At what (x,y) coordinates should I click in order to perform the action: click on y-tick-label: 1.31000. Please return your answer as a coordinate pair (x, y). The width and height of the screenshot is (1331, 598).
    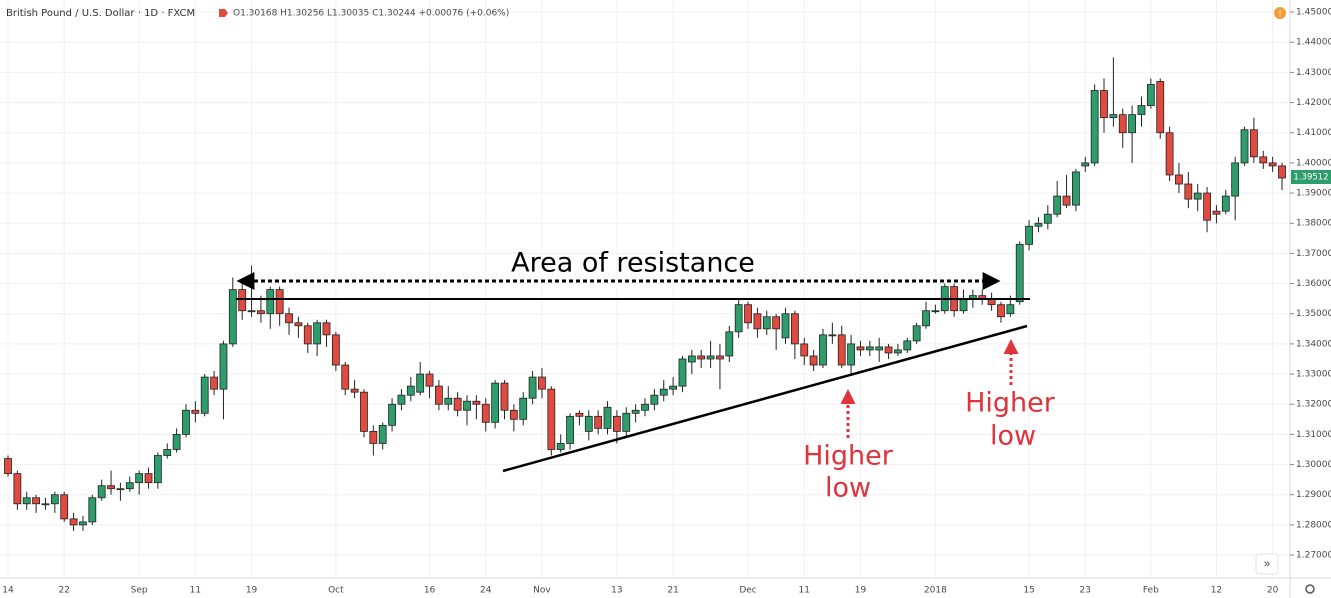
    Looking at the image, I should click on (1313, 435).